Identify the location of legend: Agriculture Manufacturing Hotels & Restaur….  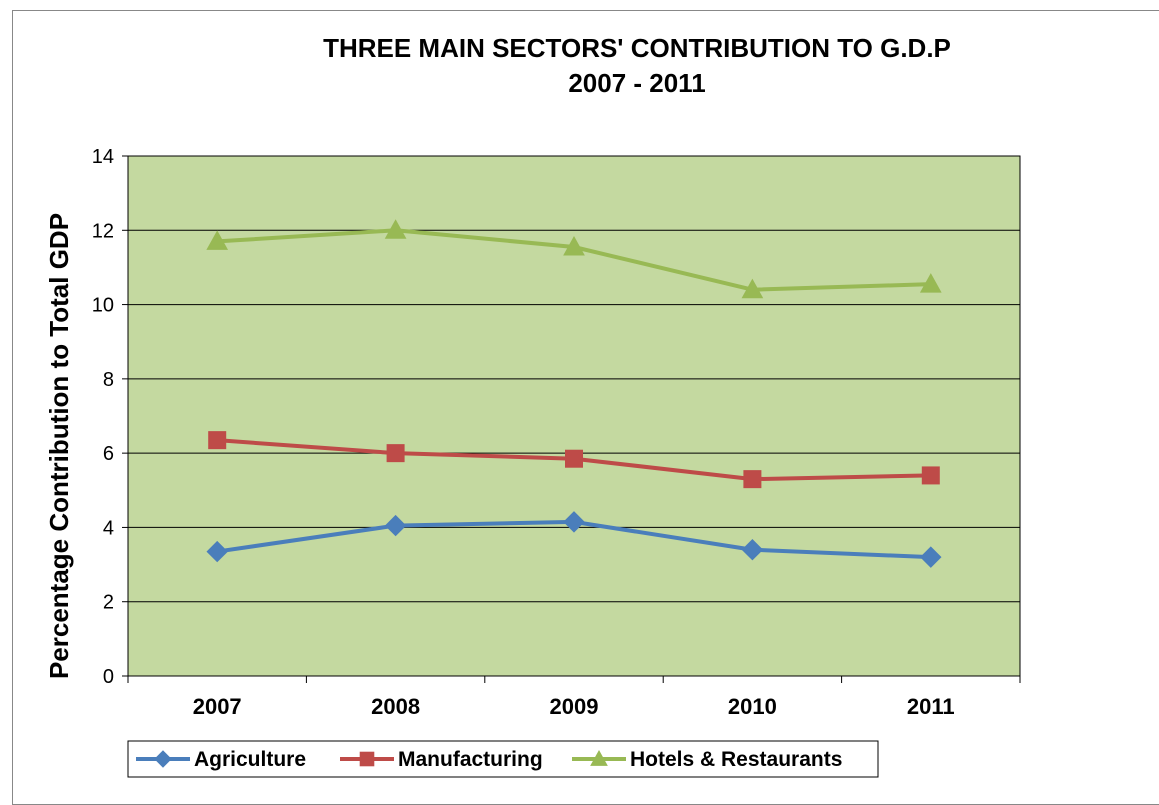
(503, 759).